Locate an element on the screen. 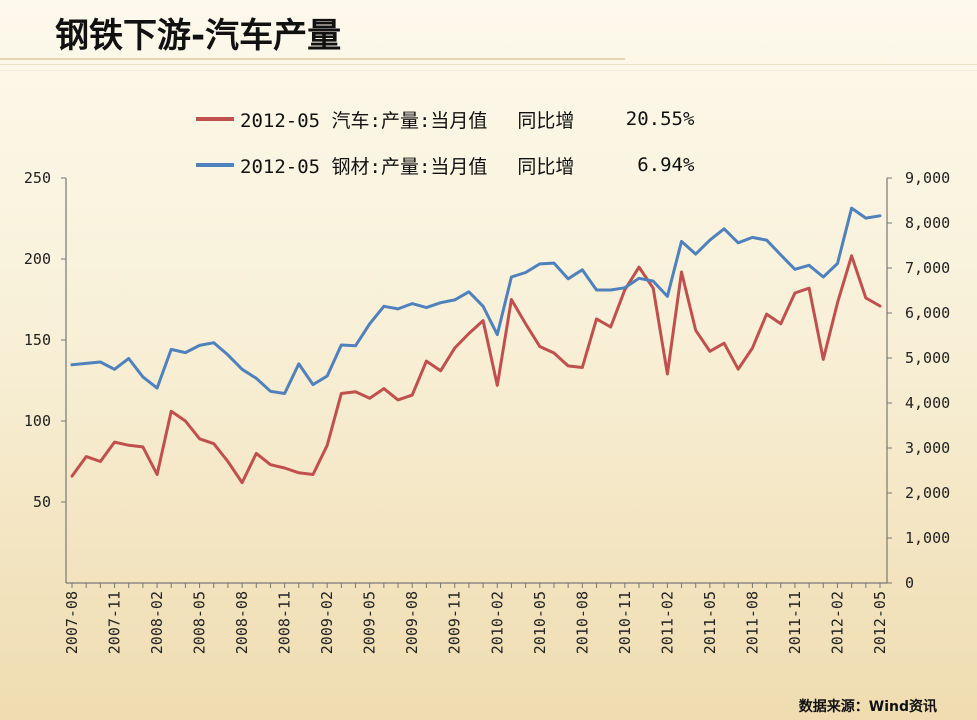 The image size is (977, 720). right-y-tick-label: 7,000 is located at coordinates (927, 268).